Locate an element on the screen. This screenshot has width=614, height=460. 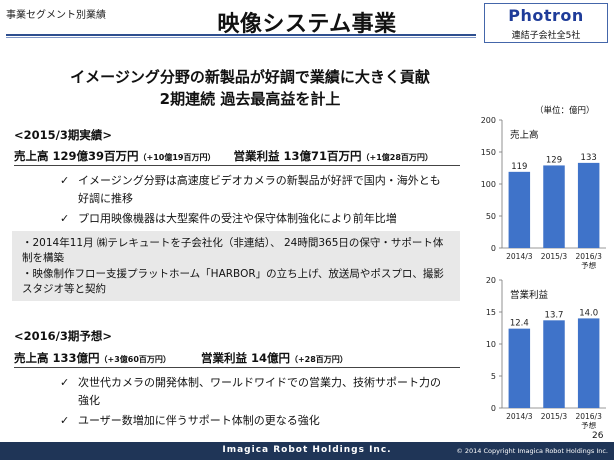
results-2015-bullet-2: ✓ プロ用映像機器は大型案件の受注や保守体制強化により前年比増 is located at coordinates (260, 219).